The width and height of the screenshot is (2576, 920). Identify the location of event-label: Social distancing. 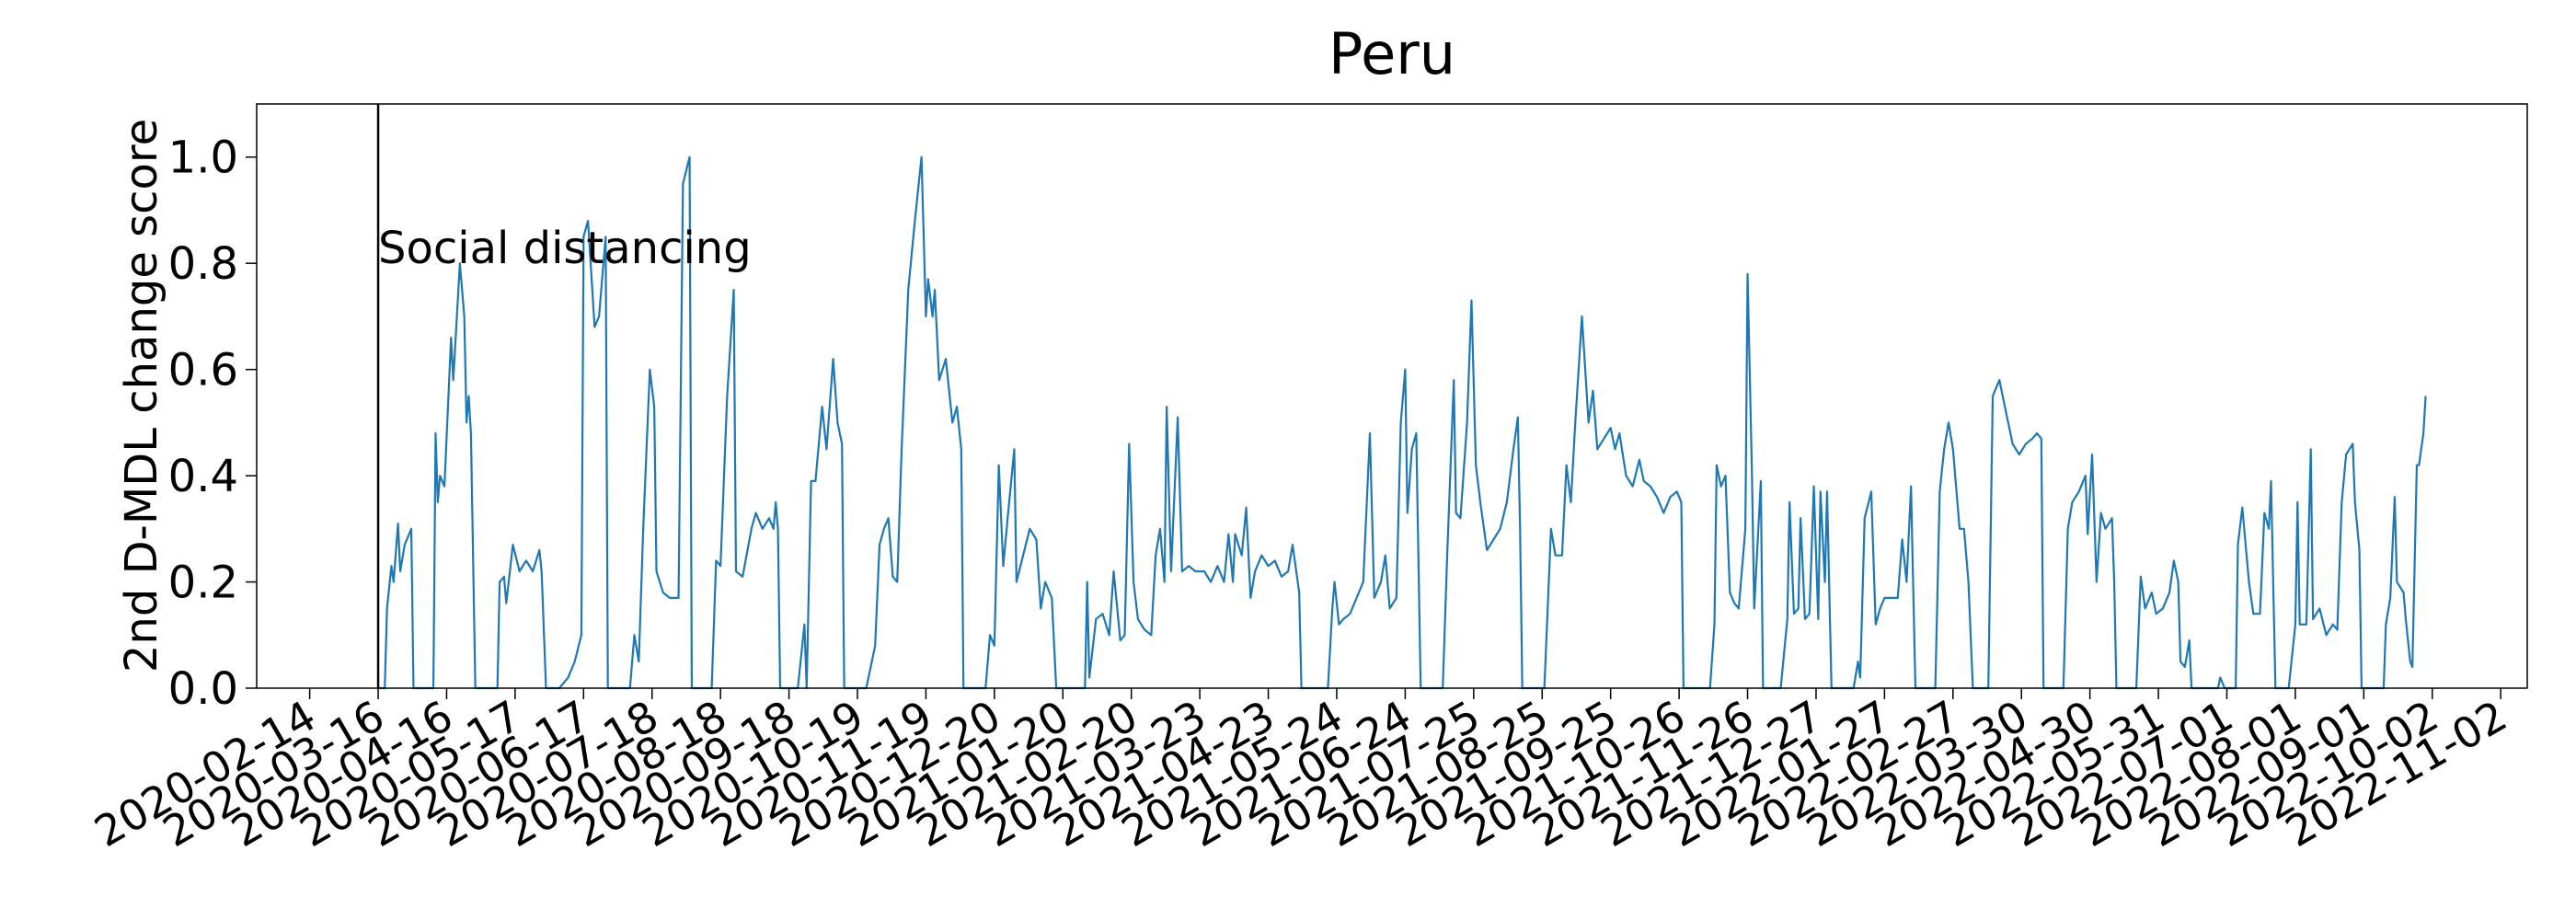
(565, 248).